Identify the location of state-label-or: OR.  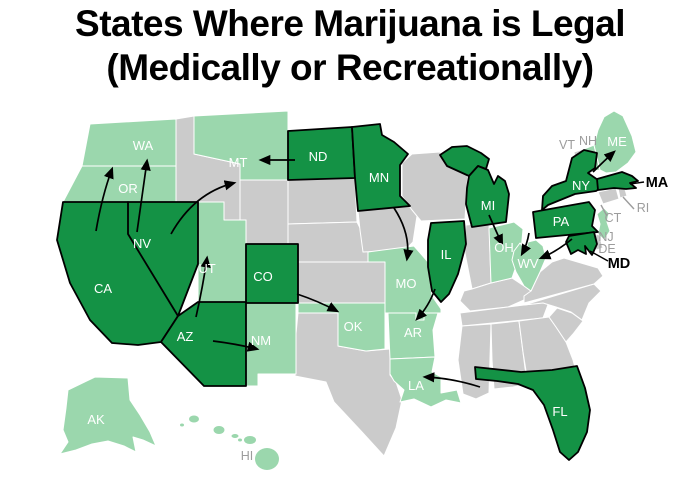
(128, 188).